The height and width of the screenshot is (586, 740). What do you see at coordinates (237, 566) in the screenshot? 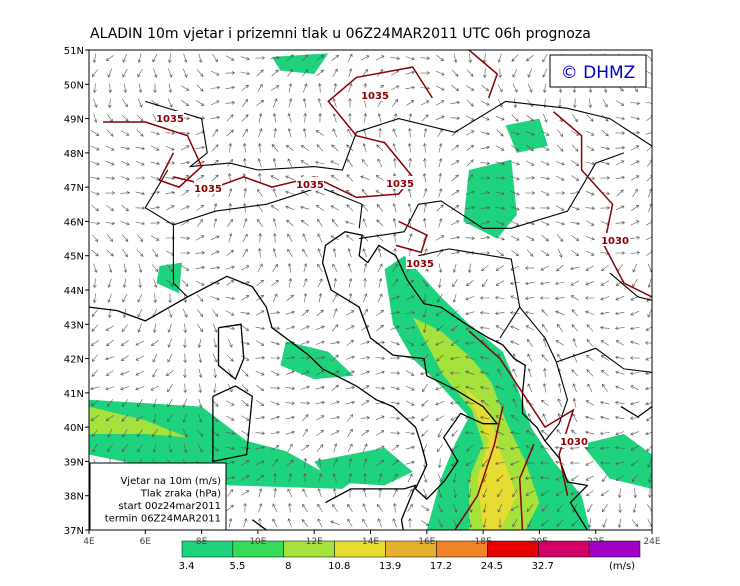
I see `colorbar-label: 5.5` at bounding box center [237, 566].